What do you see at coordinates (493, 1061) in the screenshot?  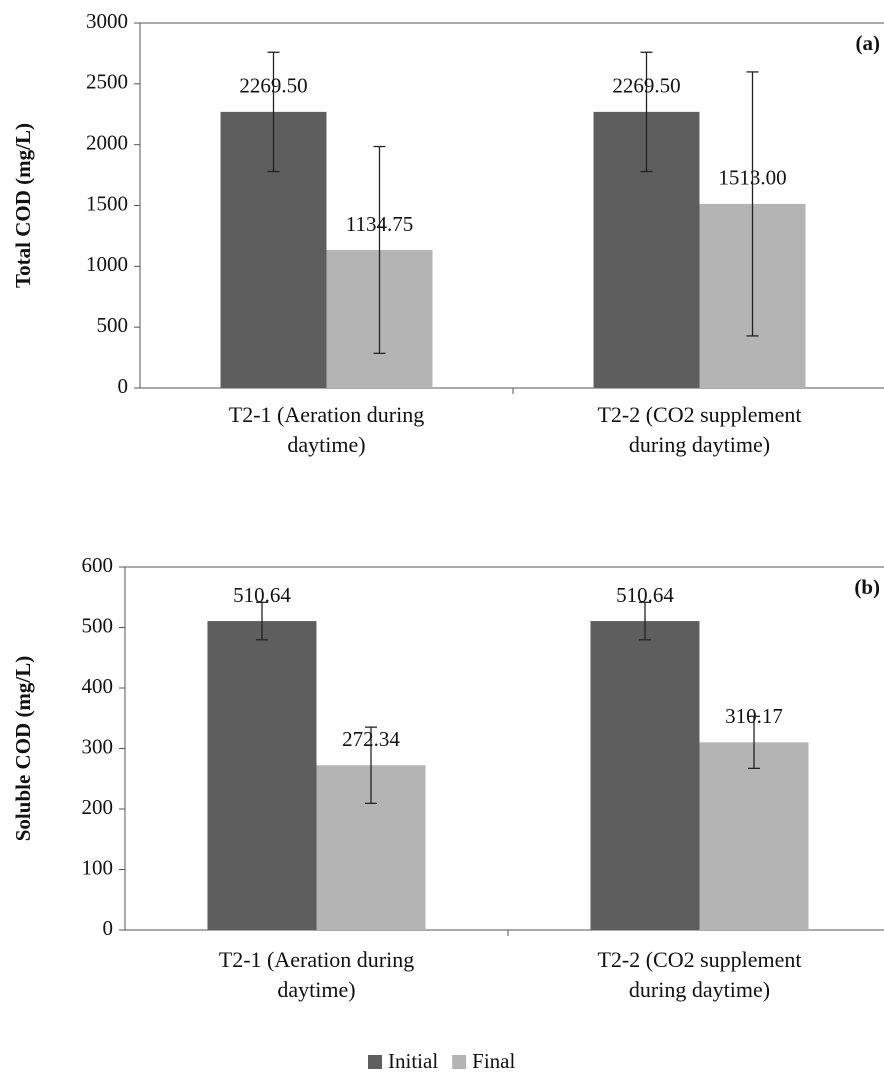 I see `legend-label: Final` at bounding box center [493, 1061].